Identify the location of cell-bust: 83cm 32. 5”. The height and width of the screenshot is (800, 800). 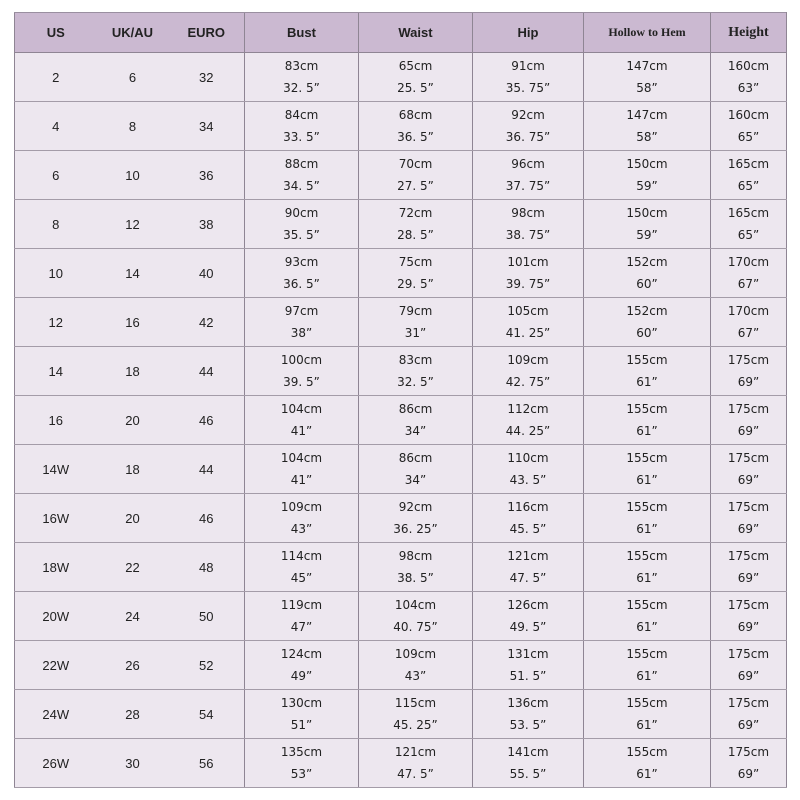
(301, 77).